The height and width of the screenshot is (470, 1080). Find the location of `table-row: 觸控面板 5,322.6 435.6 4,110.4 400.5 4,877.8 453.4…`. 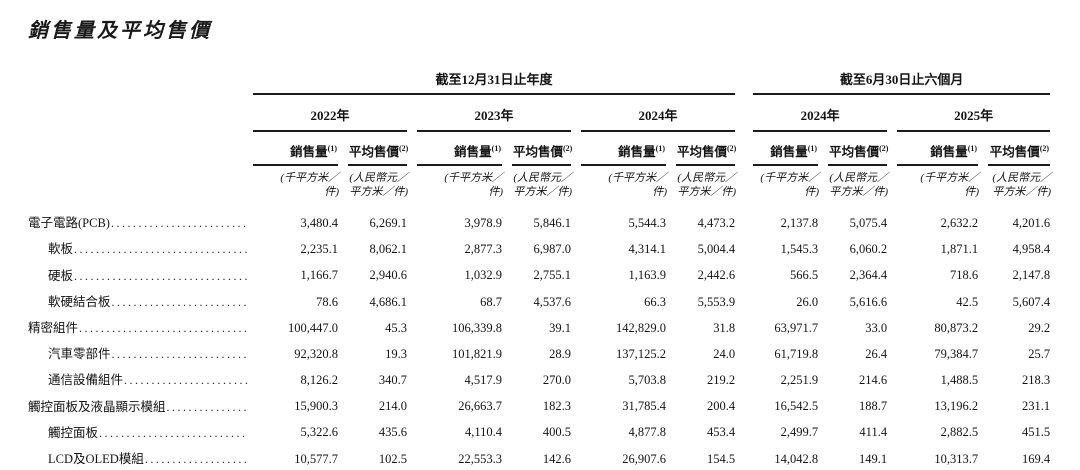

table-row: 觸控面板 5,322.6 435.6 4,110.4 400.5 4,877.8 453.4… is located at coordinates (541, 431).